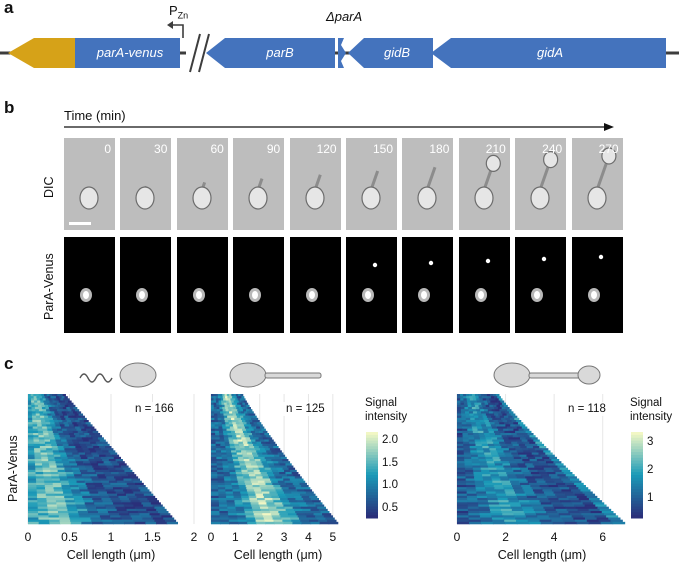  I want to click on cell-icon, so click(544, 180).